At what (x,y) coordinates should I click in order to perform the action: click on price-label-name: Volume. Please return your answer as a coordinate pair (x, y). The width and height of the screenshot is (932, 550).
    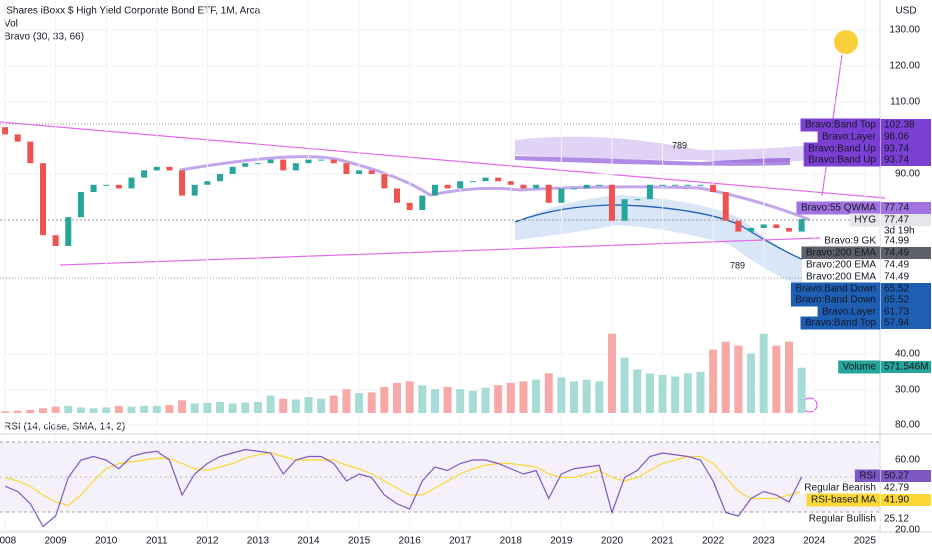
    Looking at the image, I should click on (860, 367).